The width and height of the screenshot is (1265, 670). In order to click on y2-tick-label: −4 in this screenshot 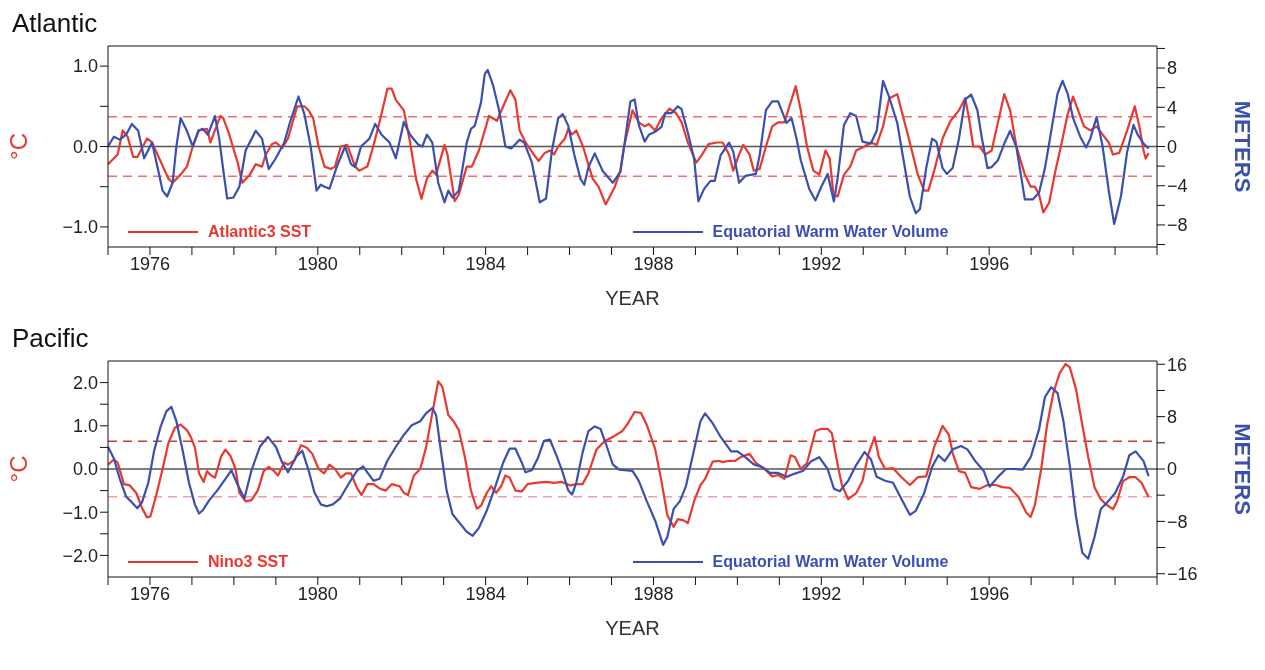, I will do `click(1177, 186)`.